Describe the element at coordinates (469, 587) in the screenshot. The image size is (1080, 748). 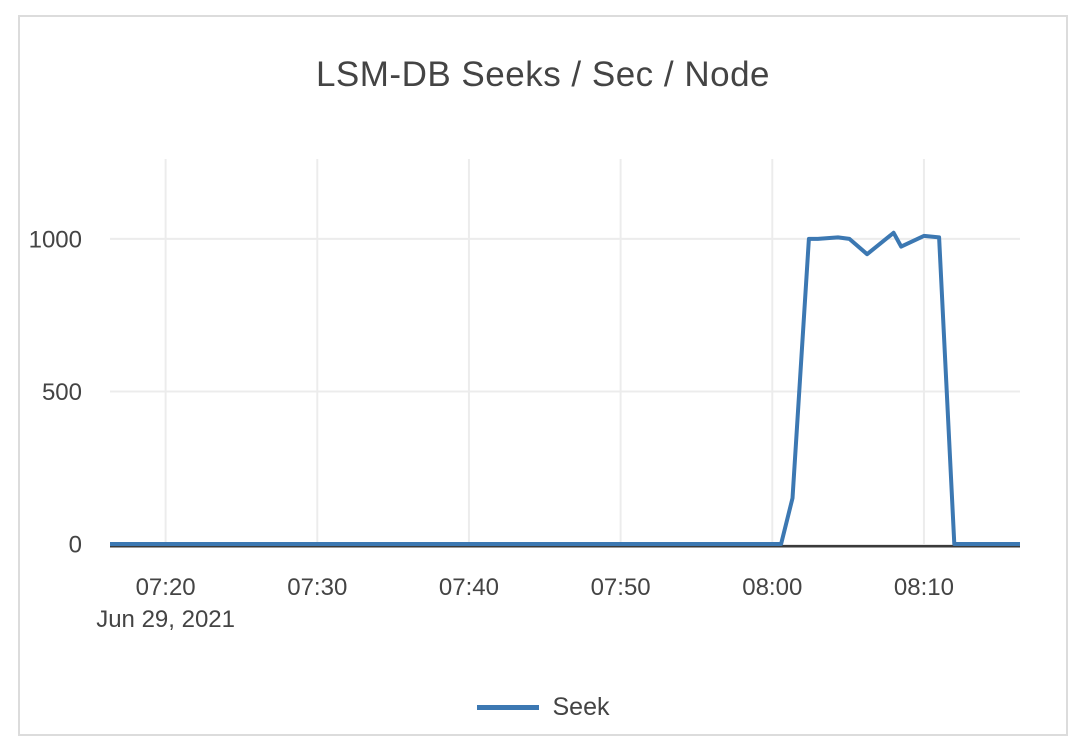
I see `x-tick-label: 07:40` at that location.